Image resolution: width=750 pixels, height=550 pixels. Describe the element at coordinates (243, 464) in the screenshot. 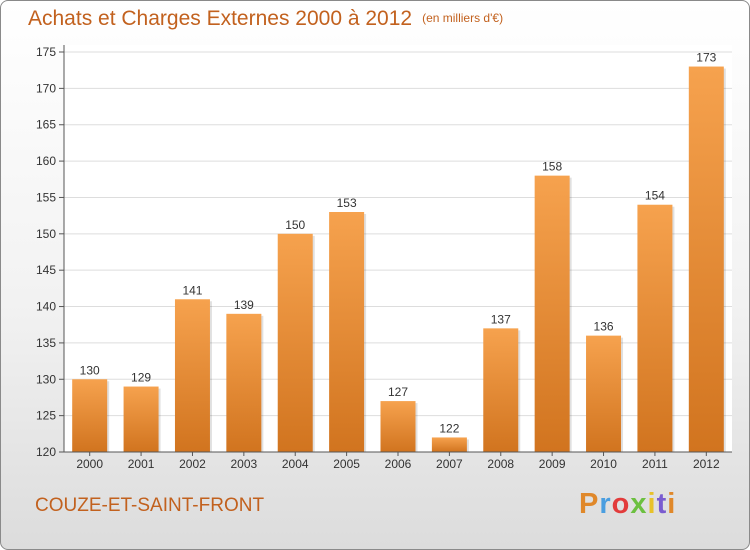

I see `x-tick-label: 2003` at that location.